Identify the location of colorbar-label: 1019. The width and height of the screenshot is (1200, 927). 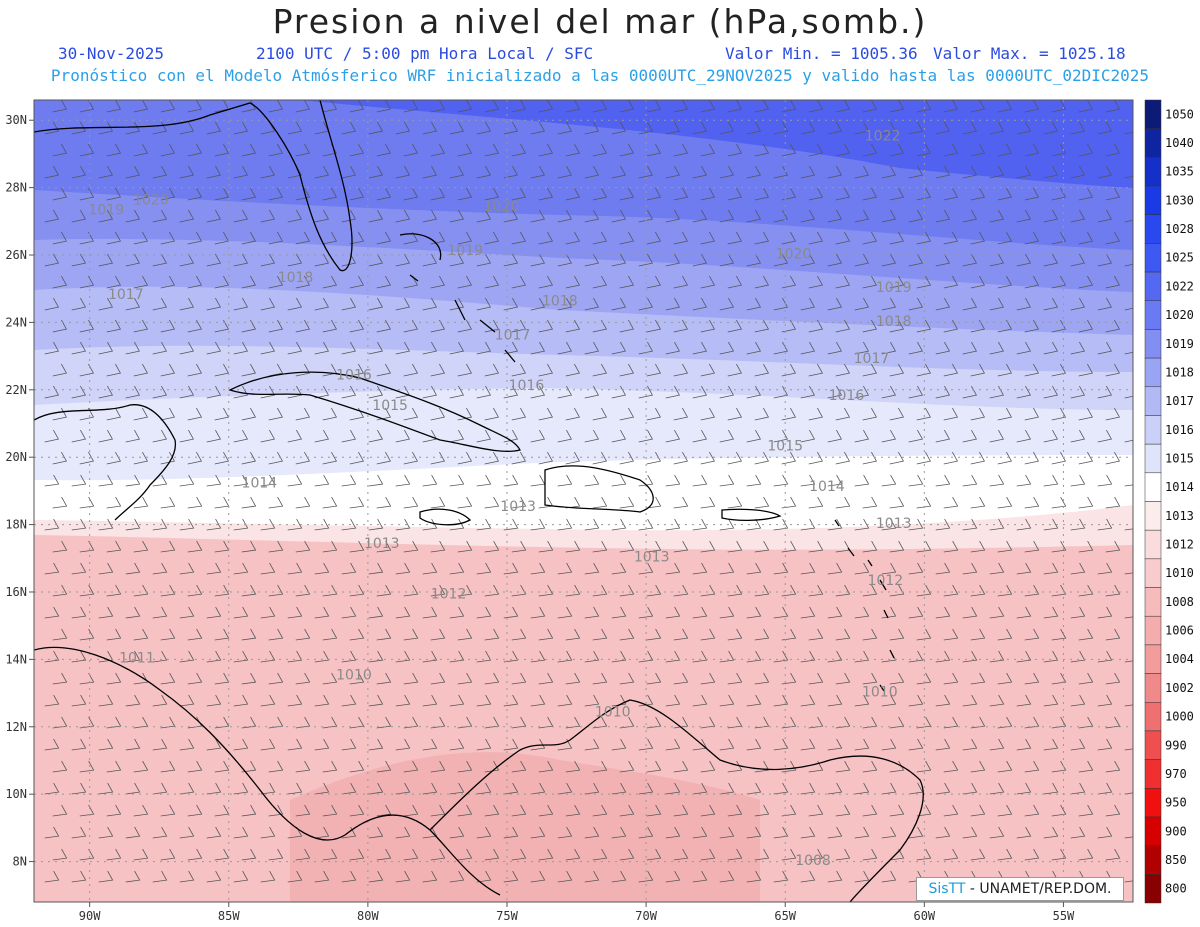
(1179, 344).